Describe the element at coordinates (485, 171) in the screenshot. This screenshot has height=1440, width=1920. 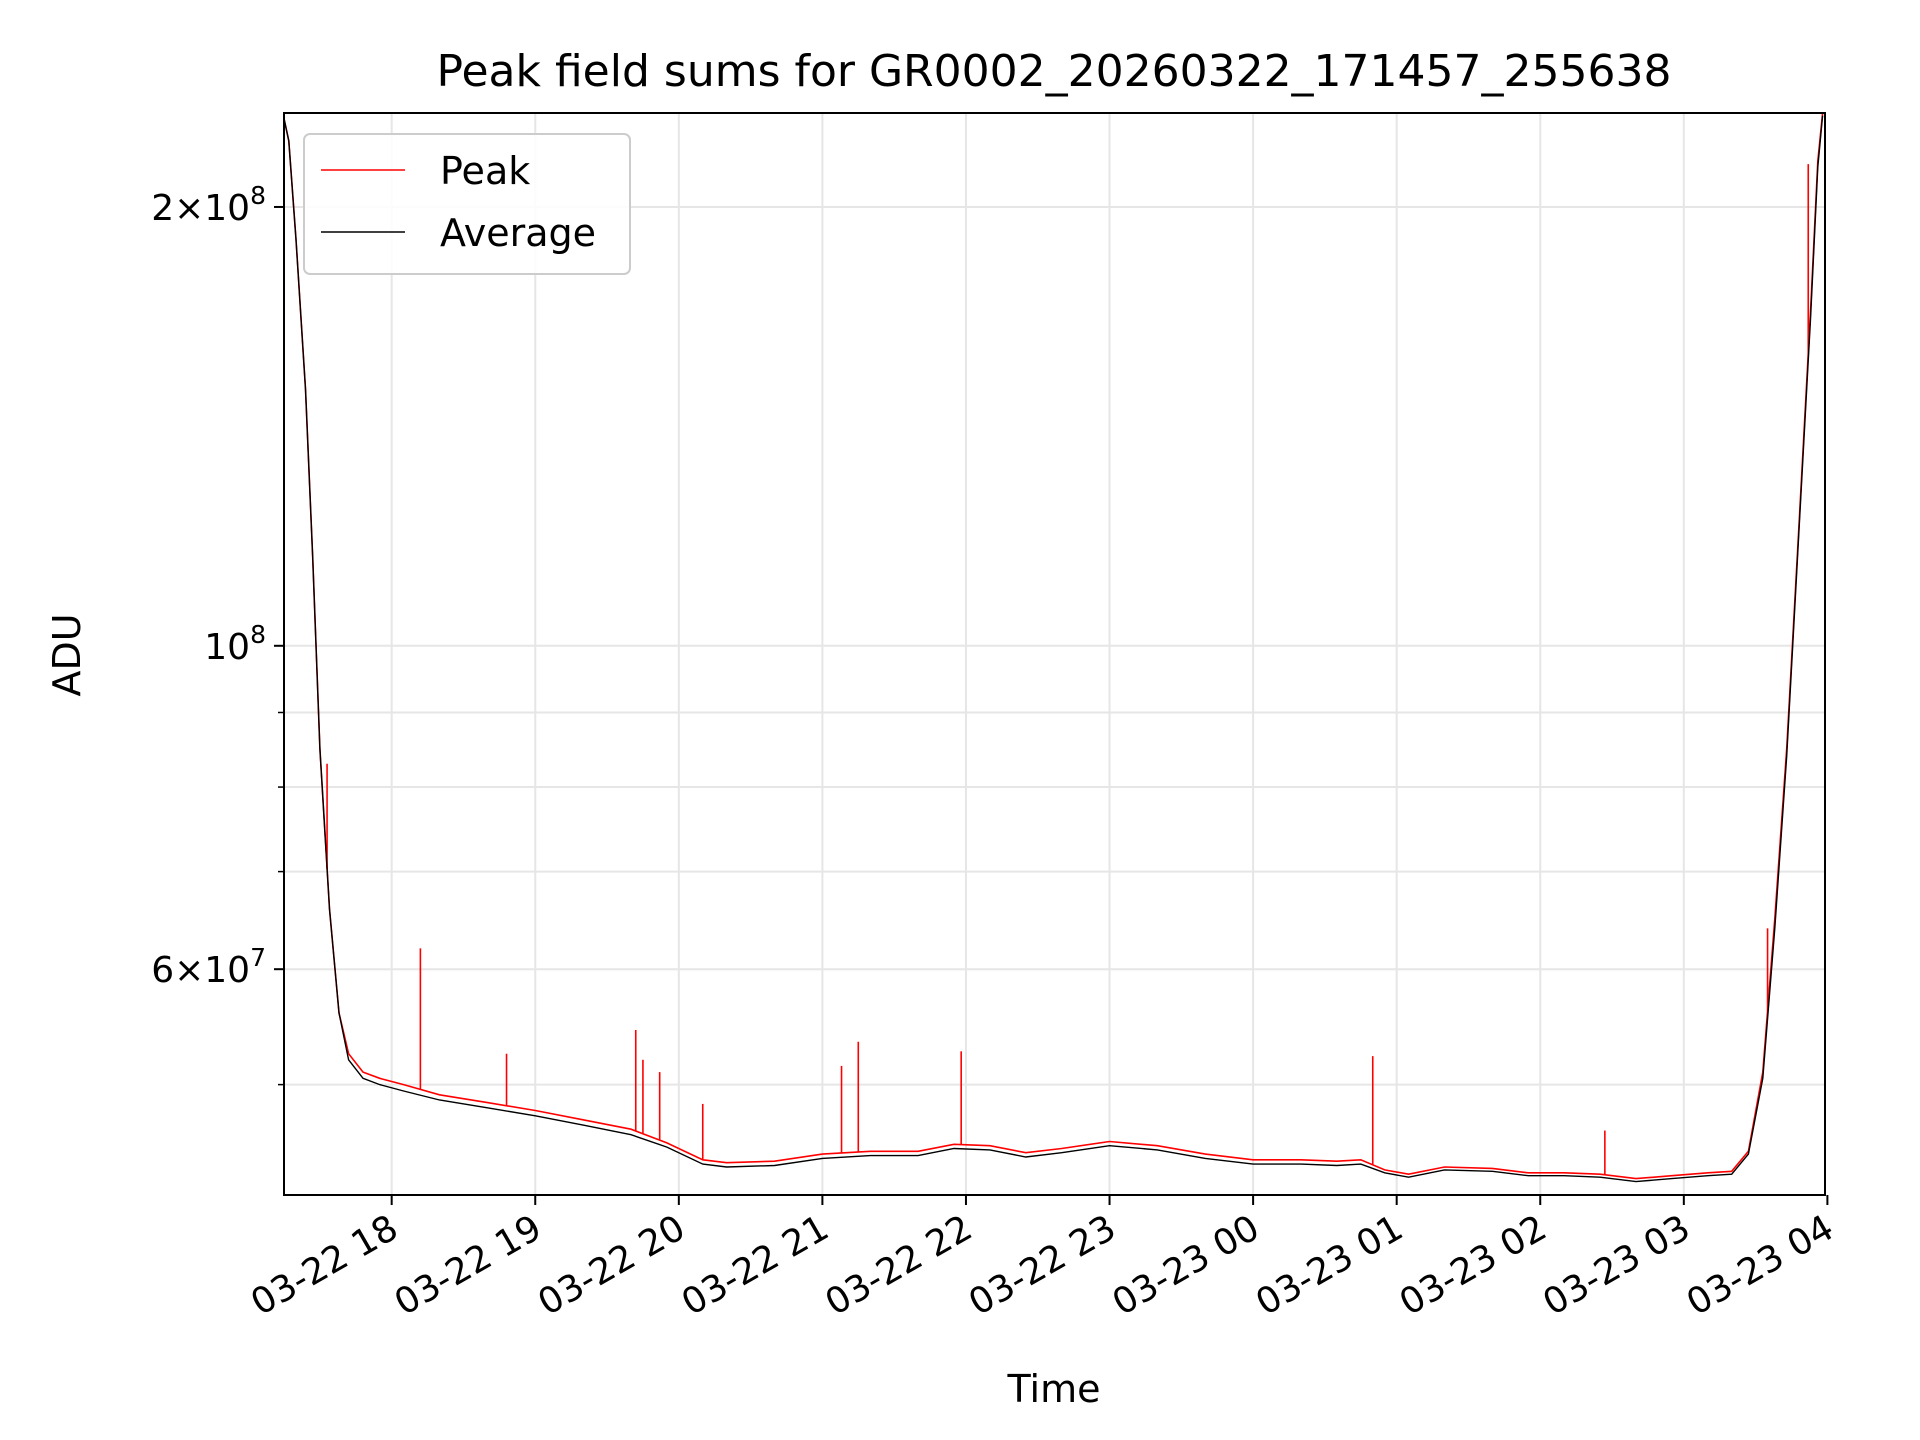
I see `legend-label-peak: Peak` at that location.